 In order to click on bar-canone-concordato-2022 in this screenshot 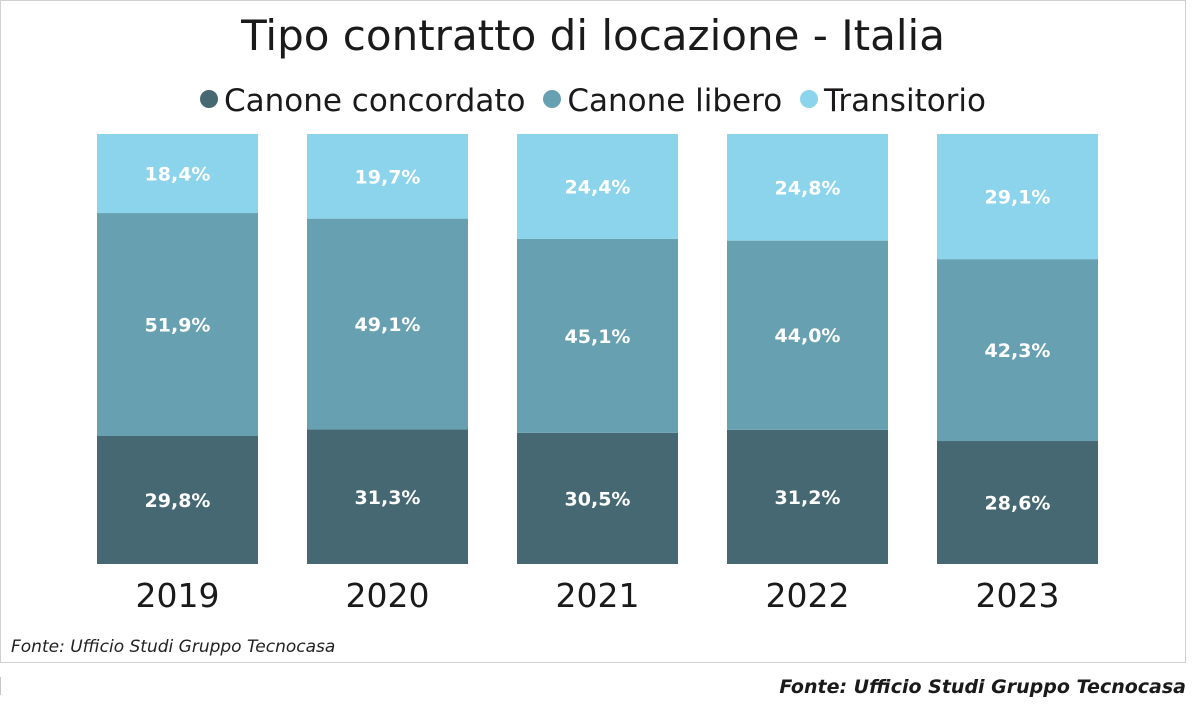, I will do `click(807, 496)`.